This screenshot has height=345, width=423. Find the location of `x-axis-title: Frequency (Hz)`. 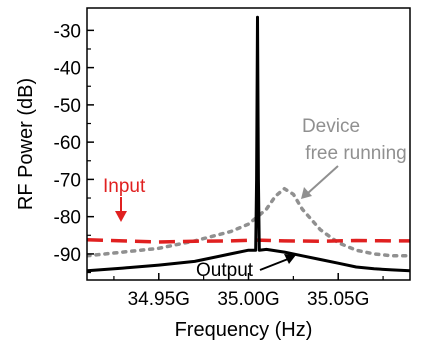

x-axis-title: Frequency (Hz) is located at coordinates (244, 330).